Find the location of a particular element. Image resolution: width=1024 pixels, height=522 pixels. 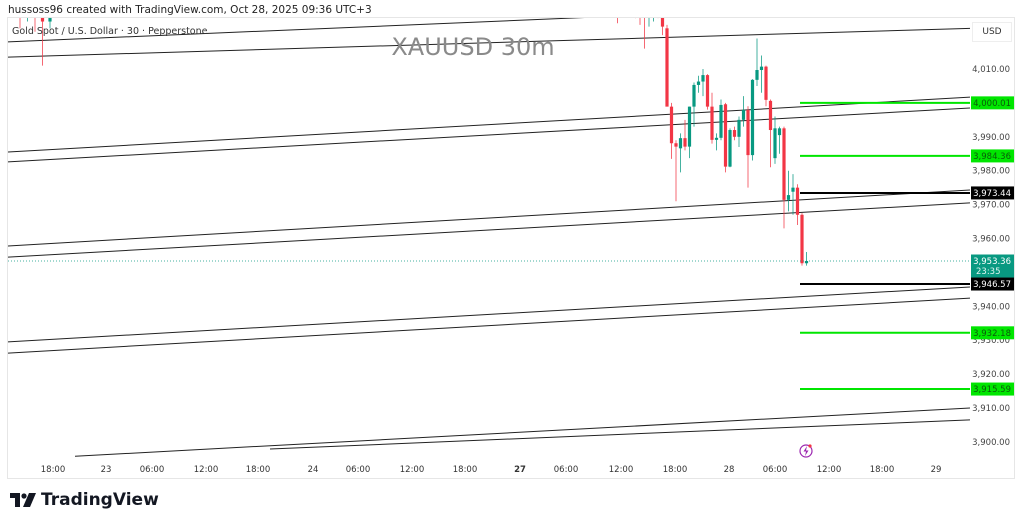

price-tick-label: 3,920.00 is located at coordinates (991, 375).